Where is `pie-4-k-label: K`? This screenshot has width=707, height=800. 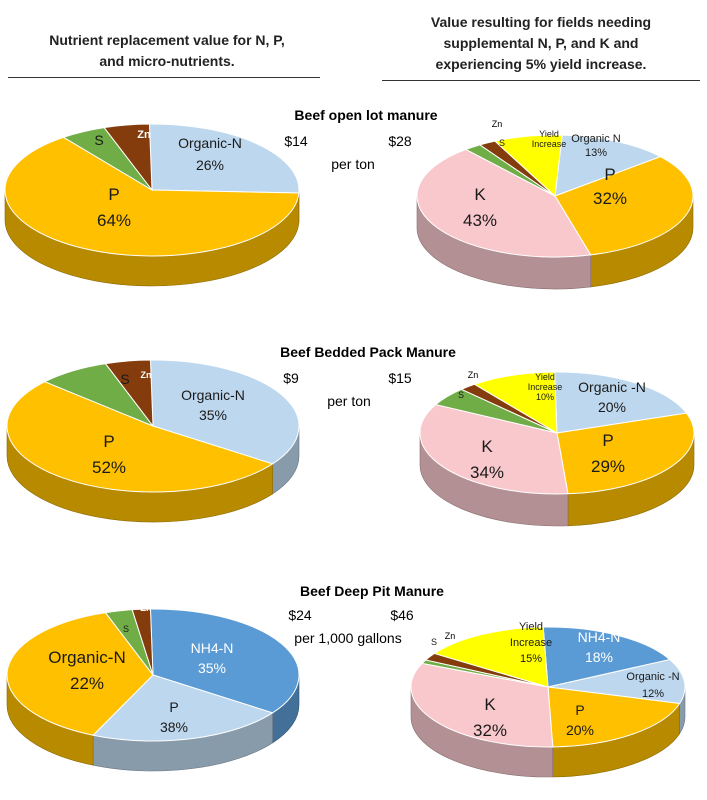 pie-4-k-label: K is located at coordinates (487, 446).